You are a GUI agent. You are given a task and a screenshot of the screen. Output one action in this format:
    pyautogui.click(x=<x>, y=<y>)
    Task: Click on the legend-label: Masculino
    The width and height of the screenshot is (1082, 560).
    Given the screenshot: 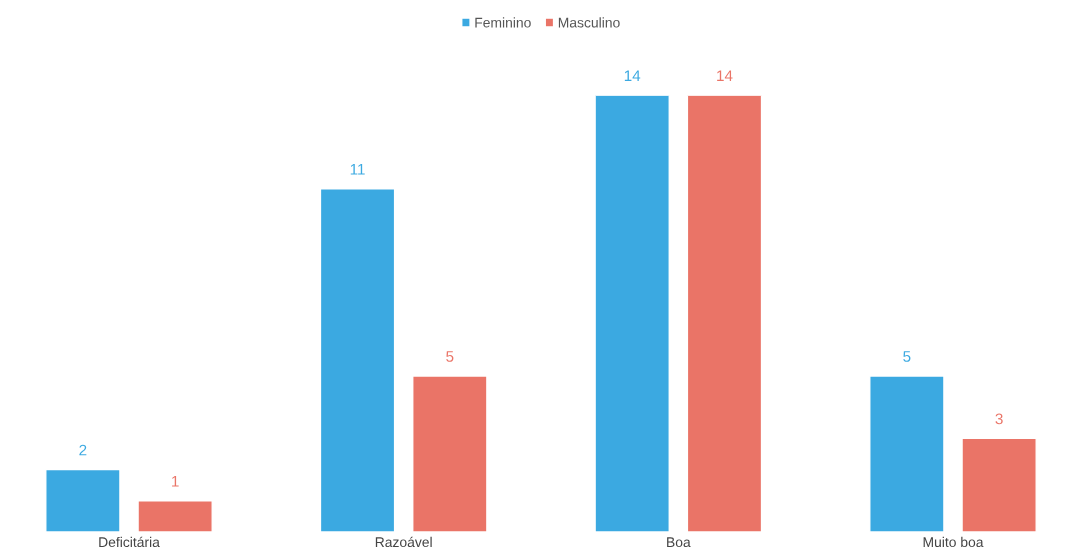 What is the action you would take?
    pyautogui.click(x=589, y=22)
    